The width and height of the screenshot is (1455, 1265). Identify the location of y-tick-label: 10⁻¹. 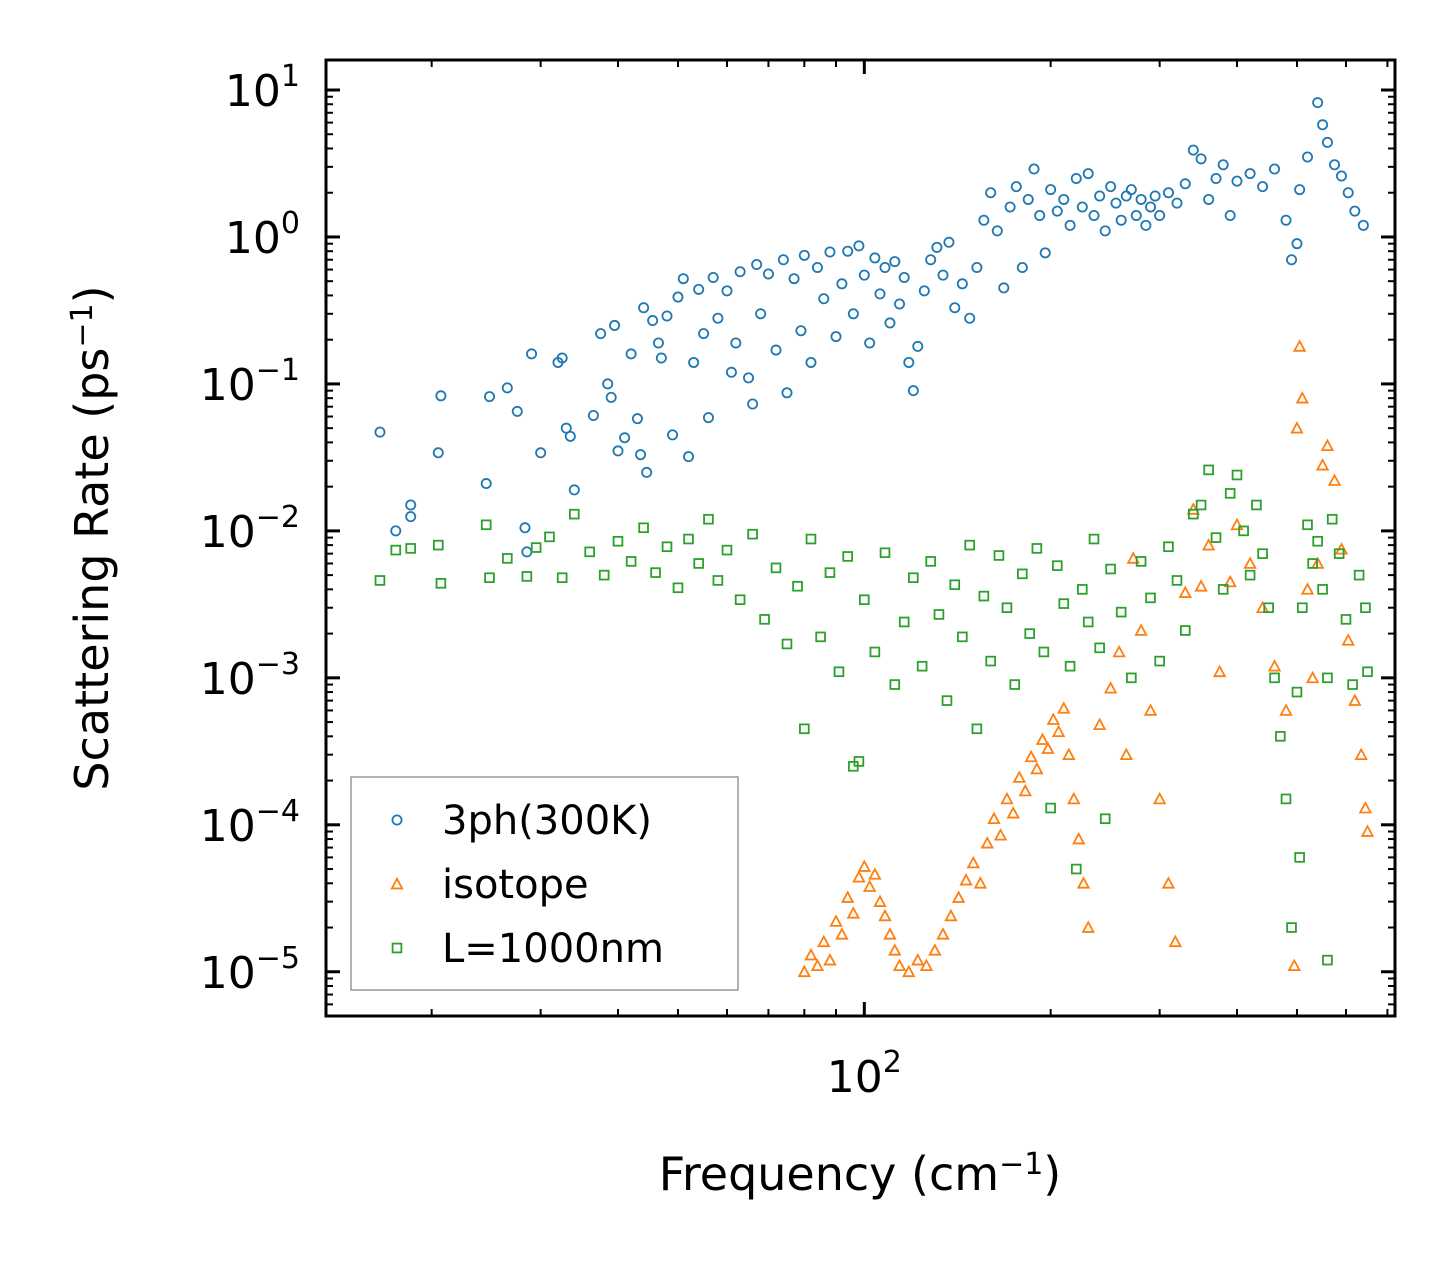
(250, 382).